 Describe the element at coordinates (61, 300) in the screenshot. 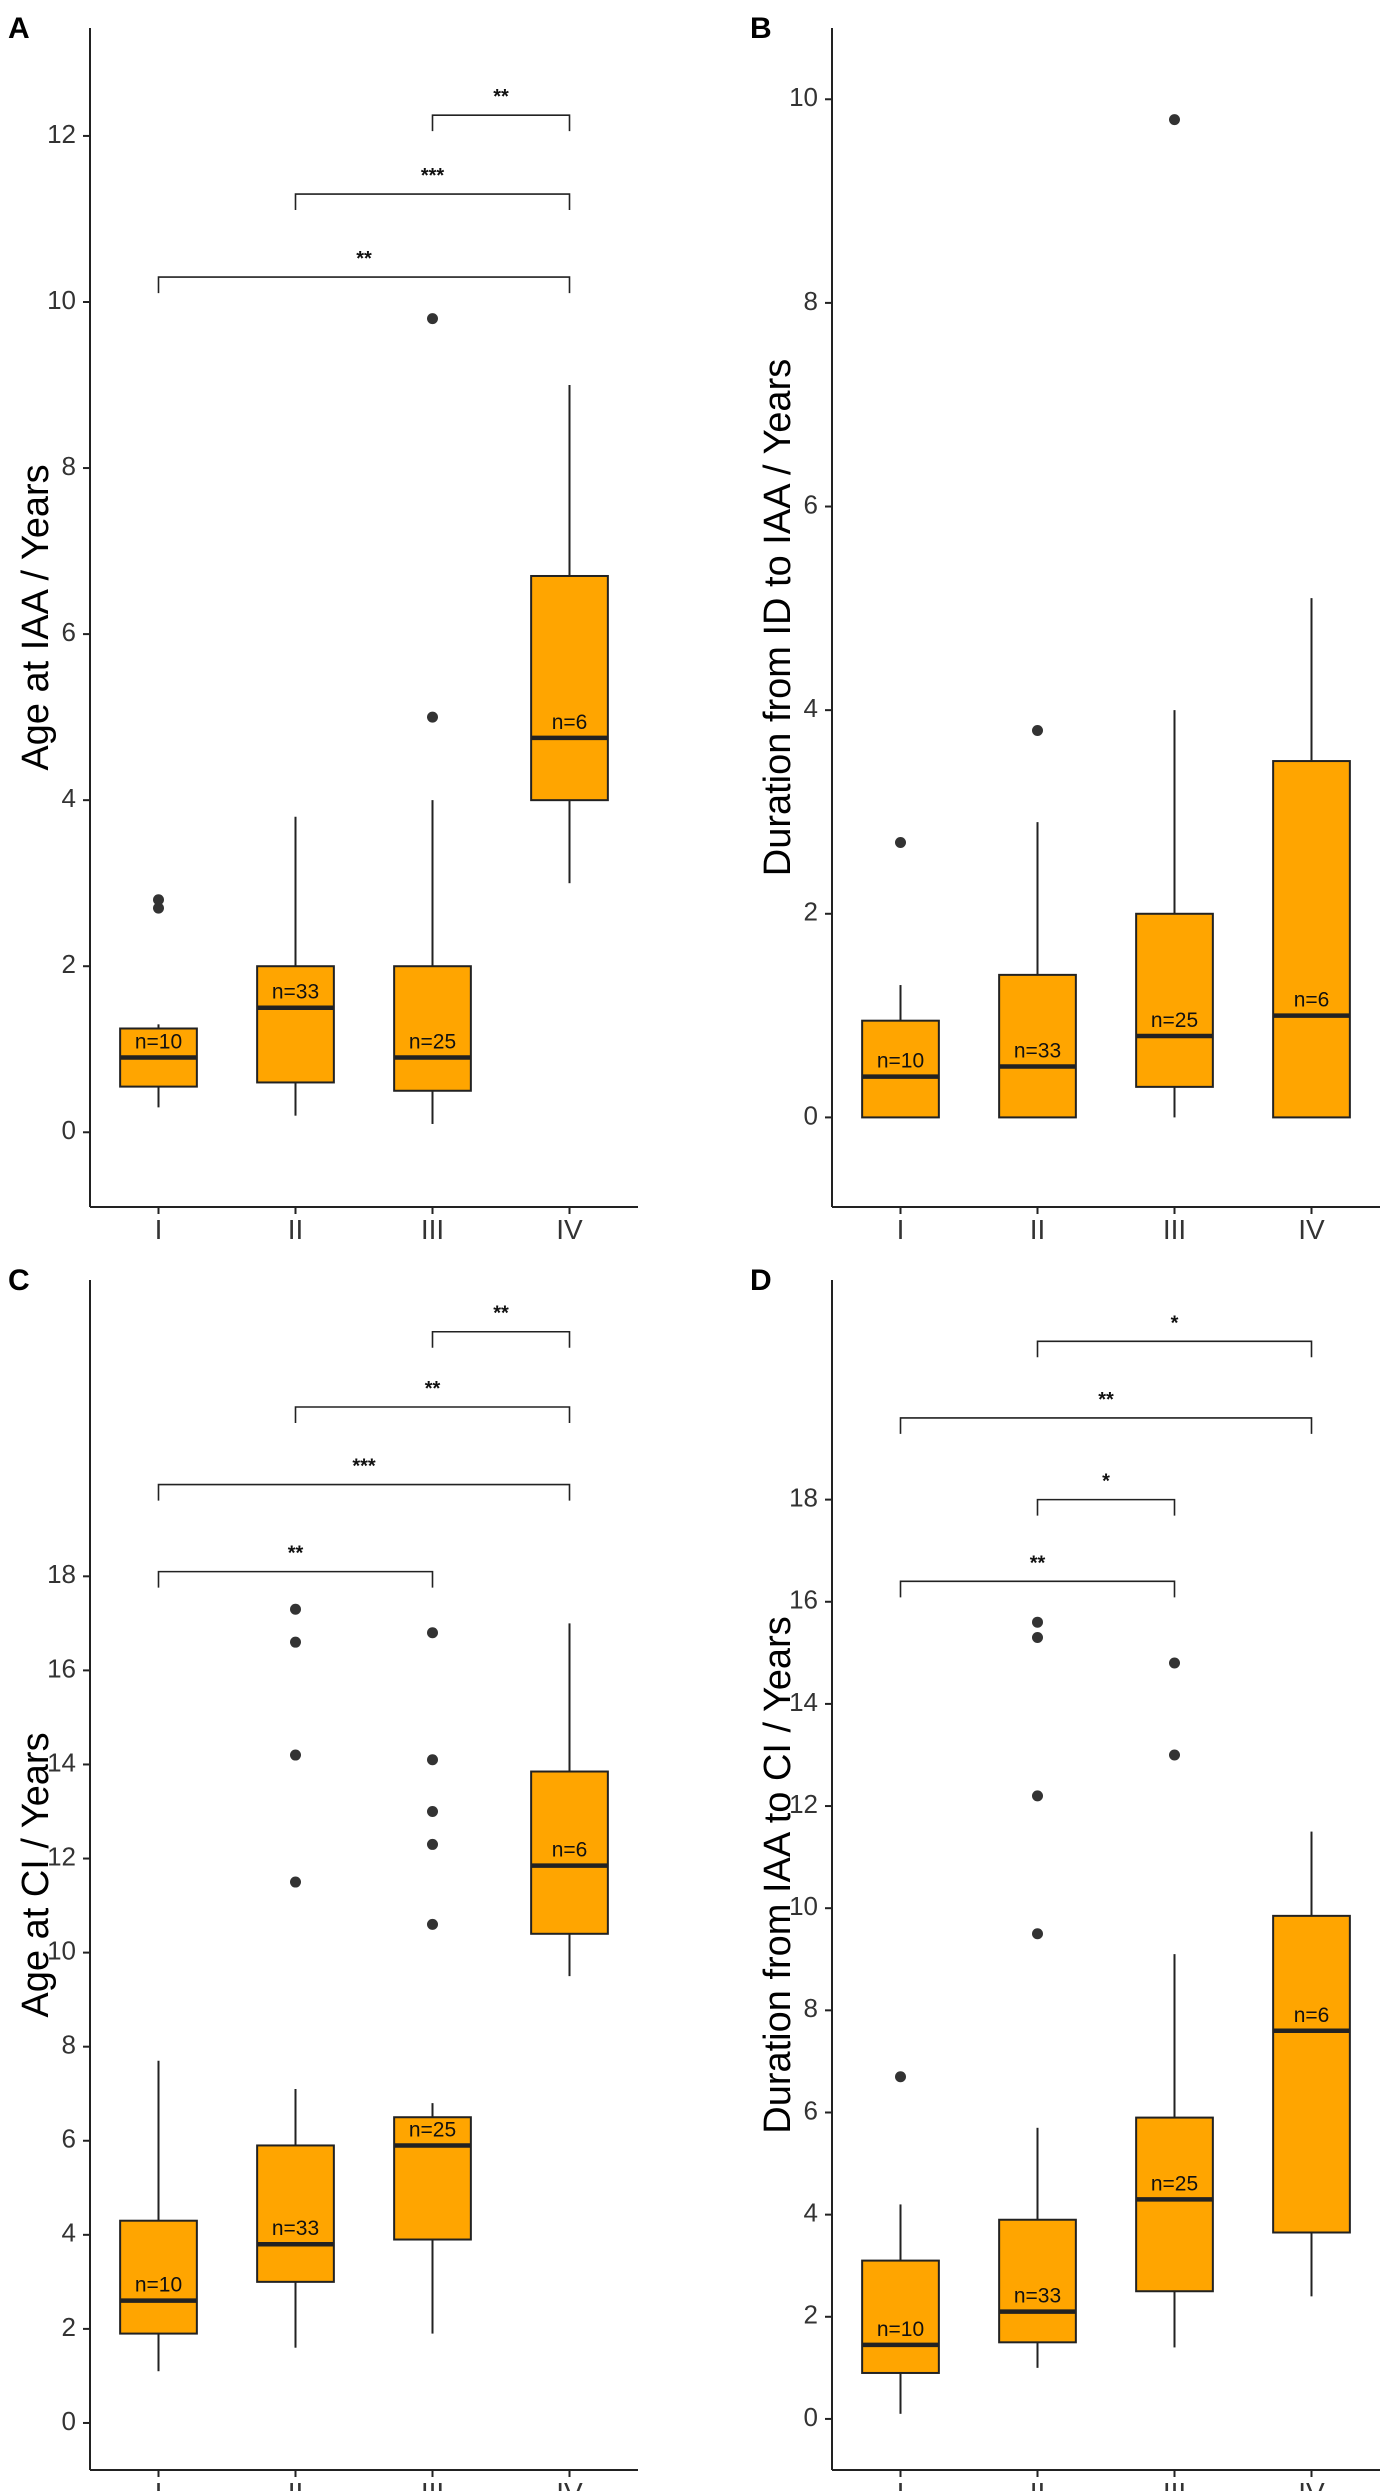

I see `y-tick-label: 10` at that location.